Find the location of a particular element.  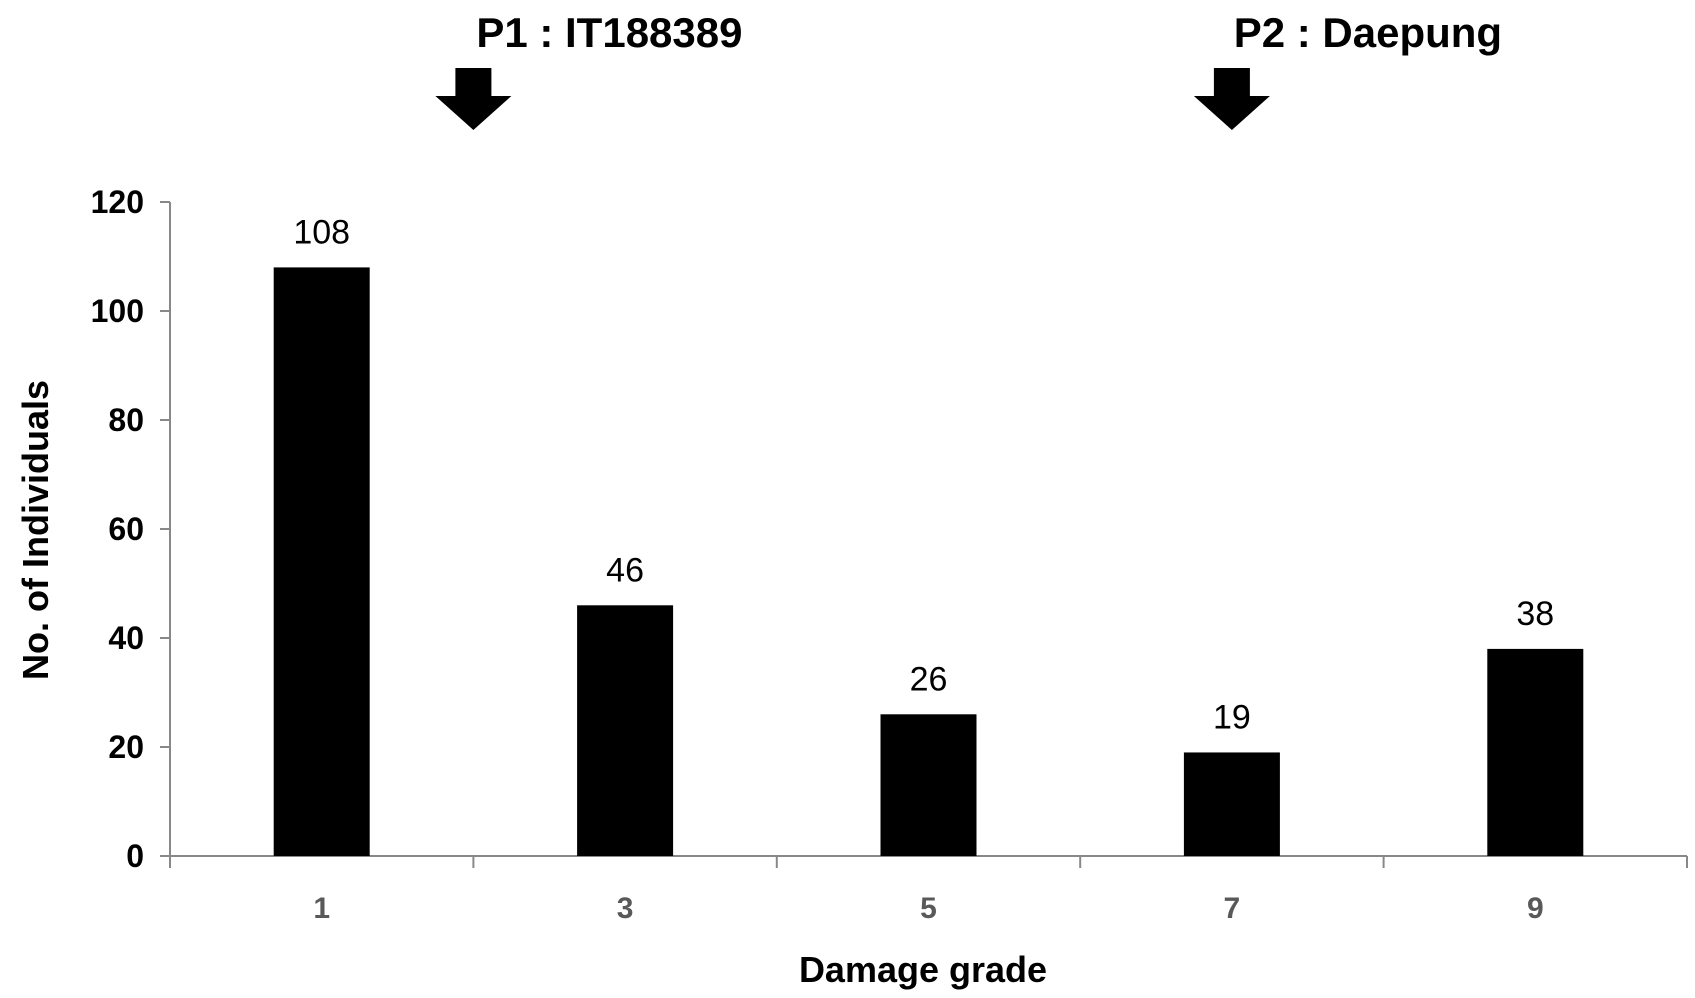

x-axis: 1 3 5 7 9 is located at coordinates (928, 890).